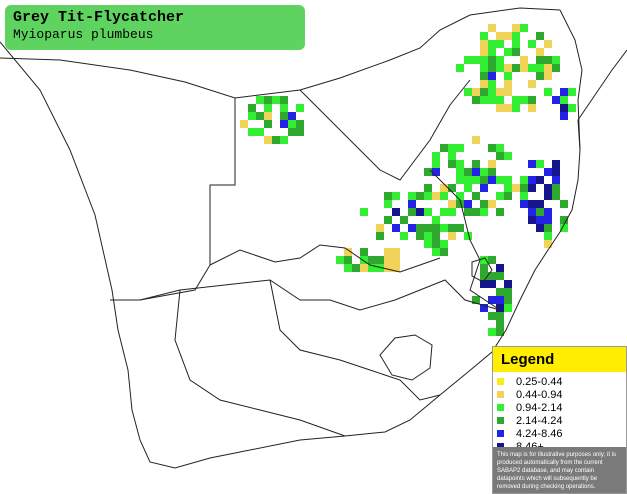  I want to click on orange-river, so click(325, 258).